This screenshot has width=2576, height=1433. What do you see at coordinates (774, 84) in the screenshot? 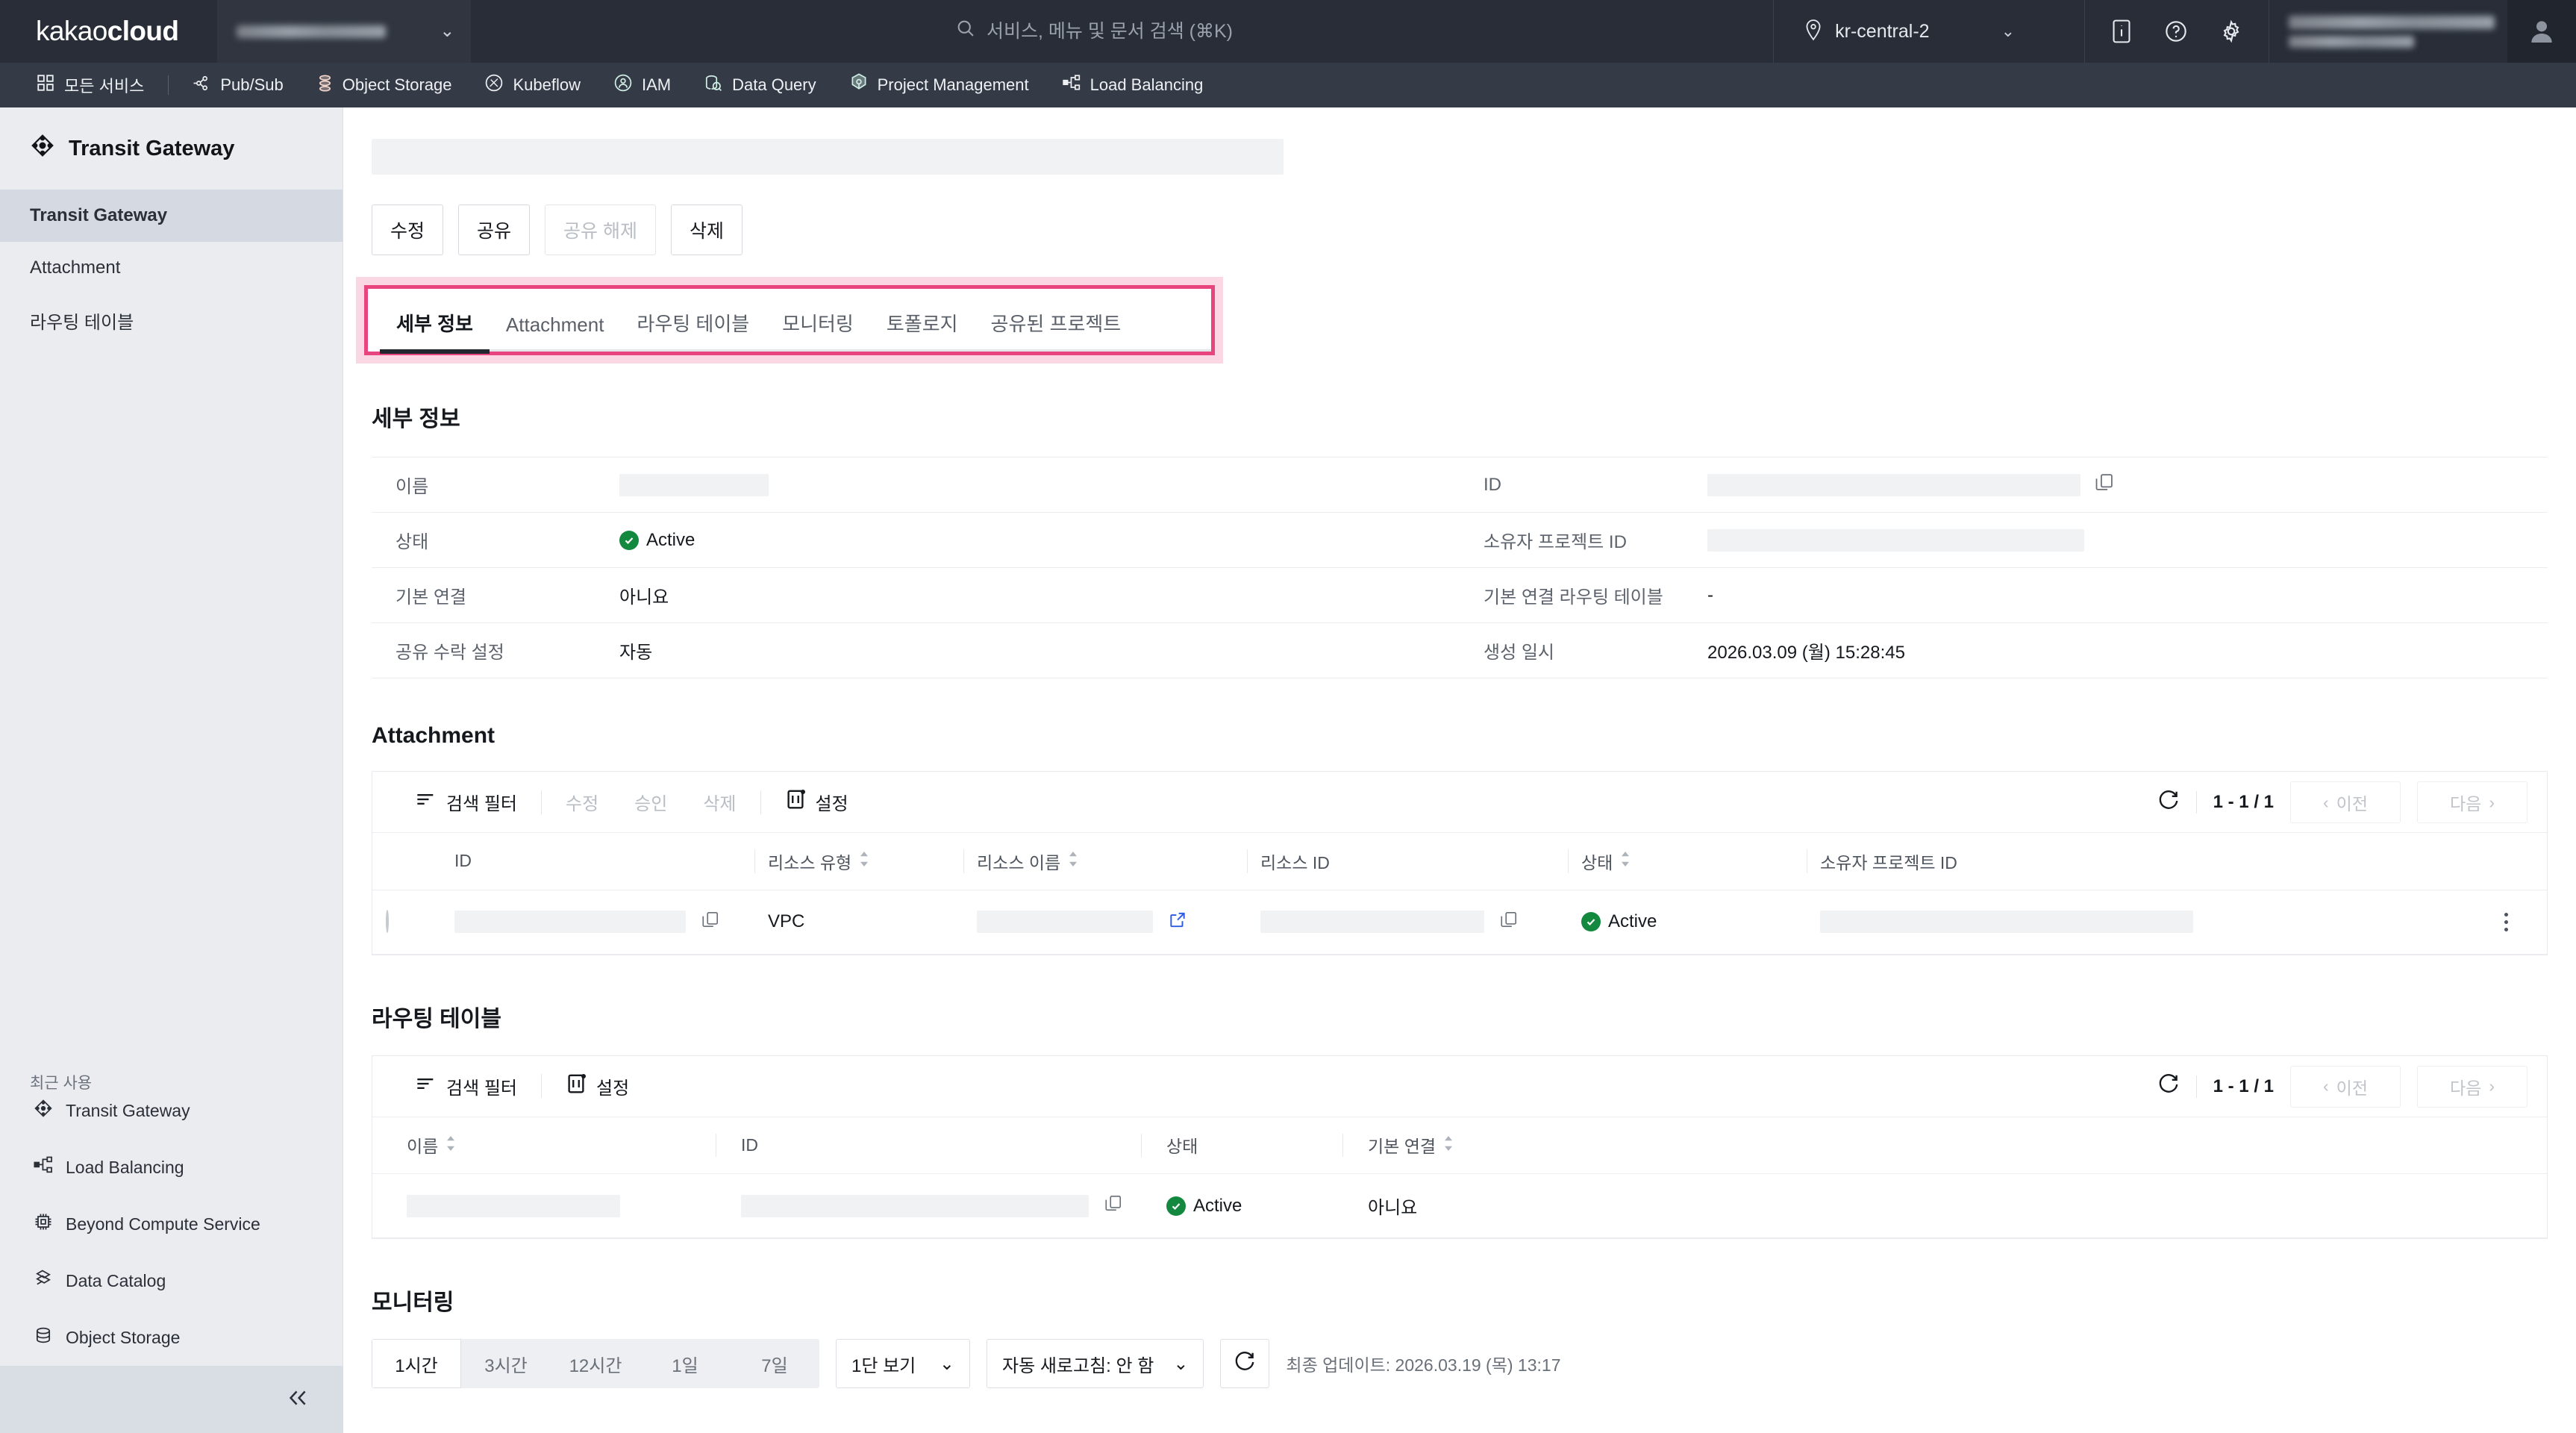
I see `service-label: Data Query` at bounding box center [774, 84].